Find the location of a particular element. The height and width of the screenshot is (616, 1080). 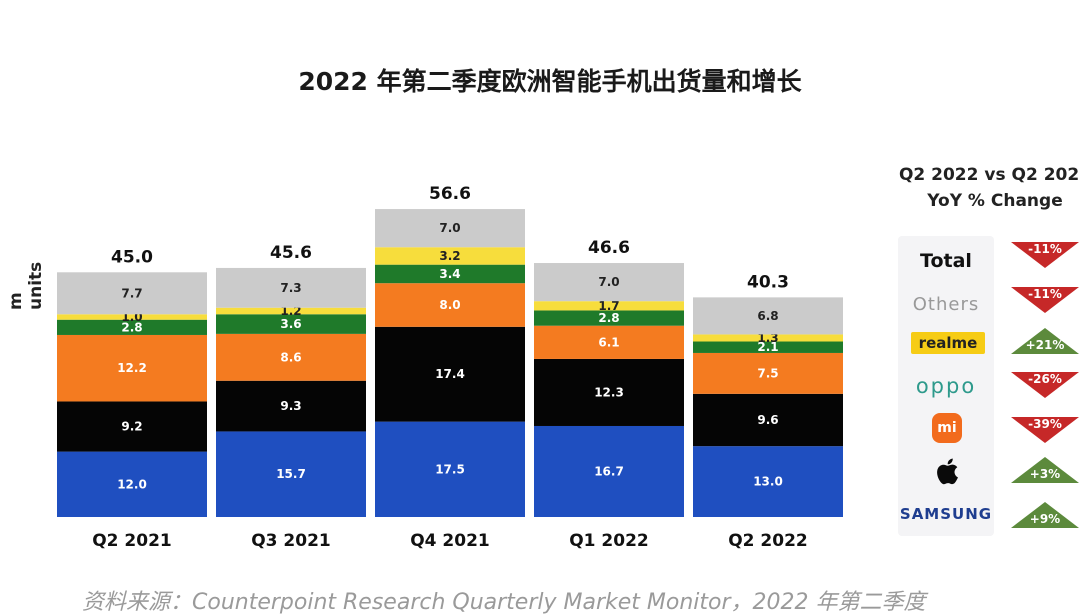

bar-segment-label: 17.4 is located at coordinates (450, 374).